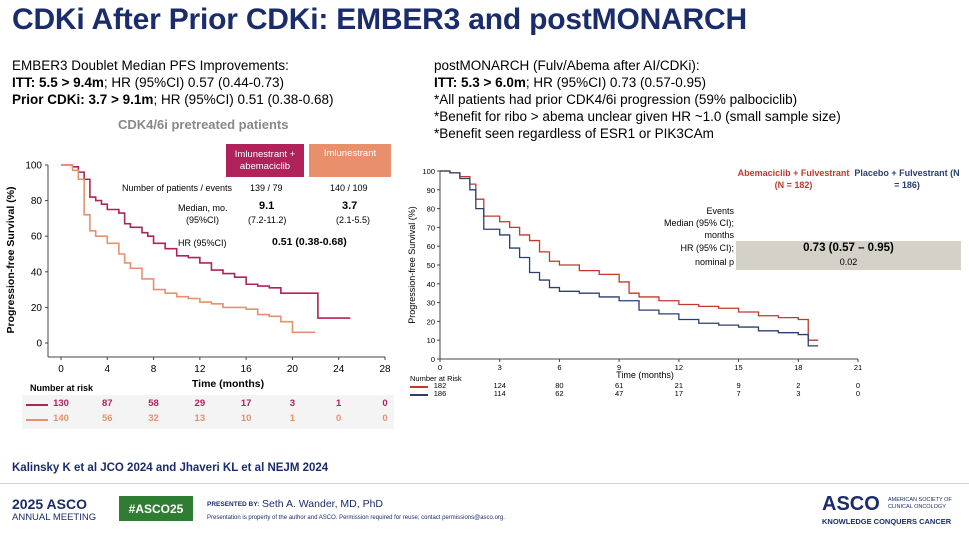 Image resolution: width=969 pixels, height=533 pixels. What do you see at coordinates (440, 367) in the screenshot?
I see `right-x-tick-label: 0` at bounding box center [440, 367].